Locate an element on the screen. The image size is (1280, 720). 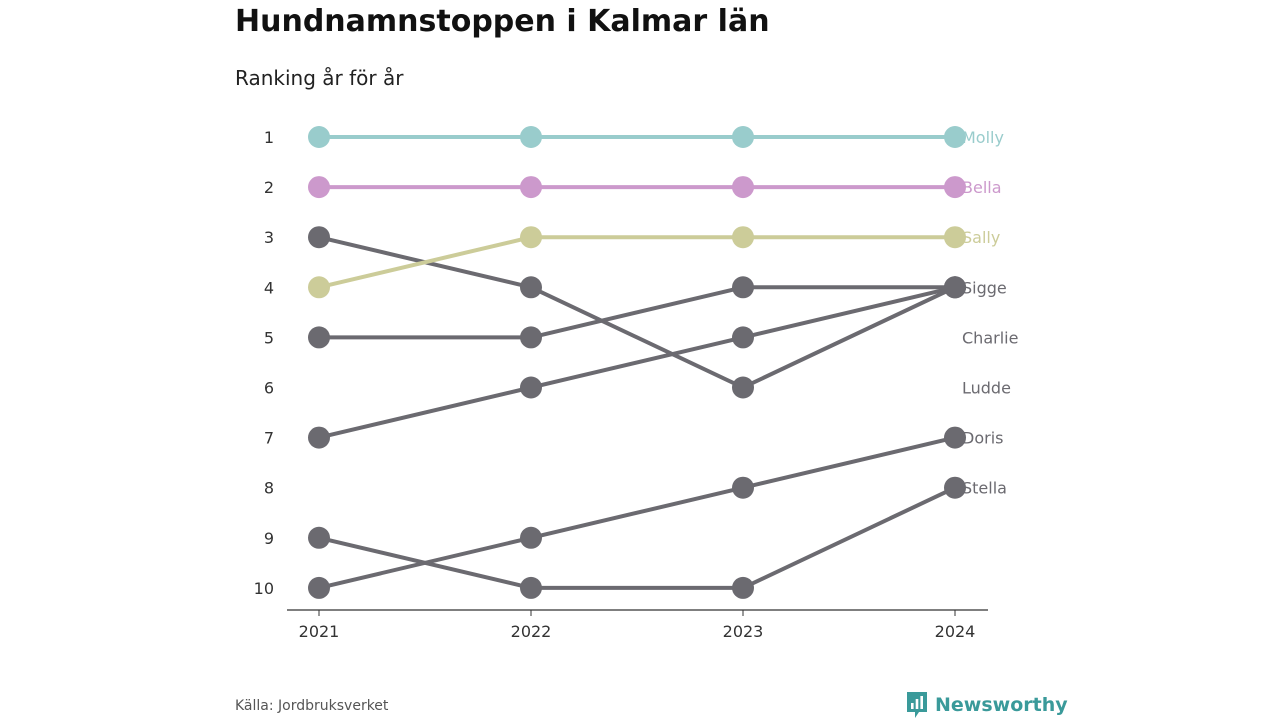
y-tick-label: 1 is located at coordinates (269, 137).